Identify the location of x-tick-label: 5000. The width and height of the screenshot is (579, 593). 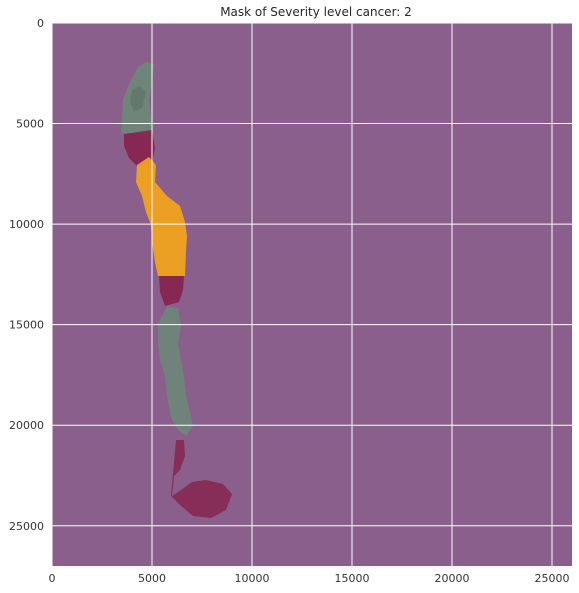
(152, 578).